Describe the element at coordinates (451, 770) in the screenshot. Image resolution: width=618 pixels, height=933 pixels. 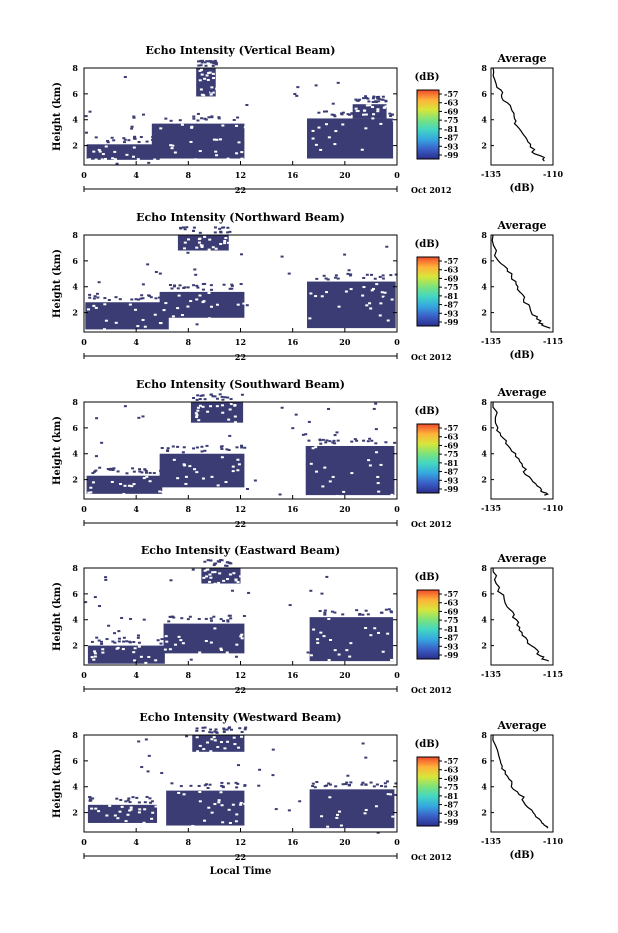
I see `colorbar-tick-label: -63` at that location.